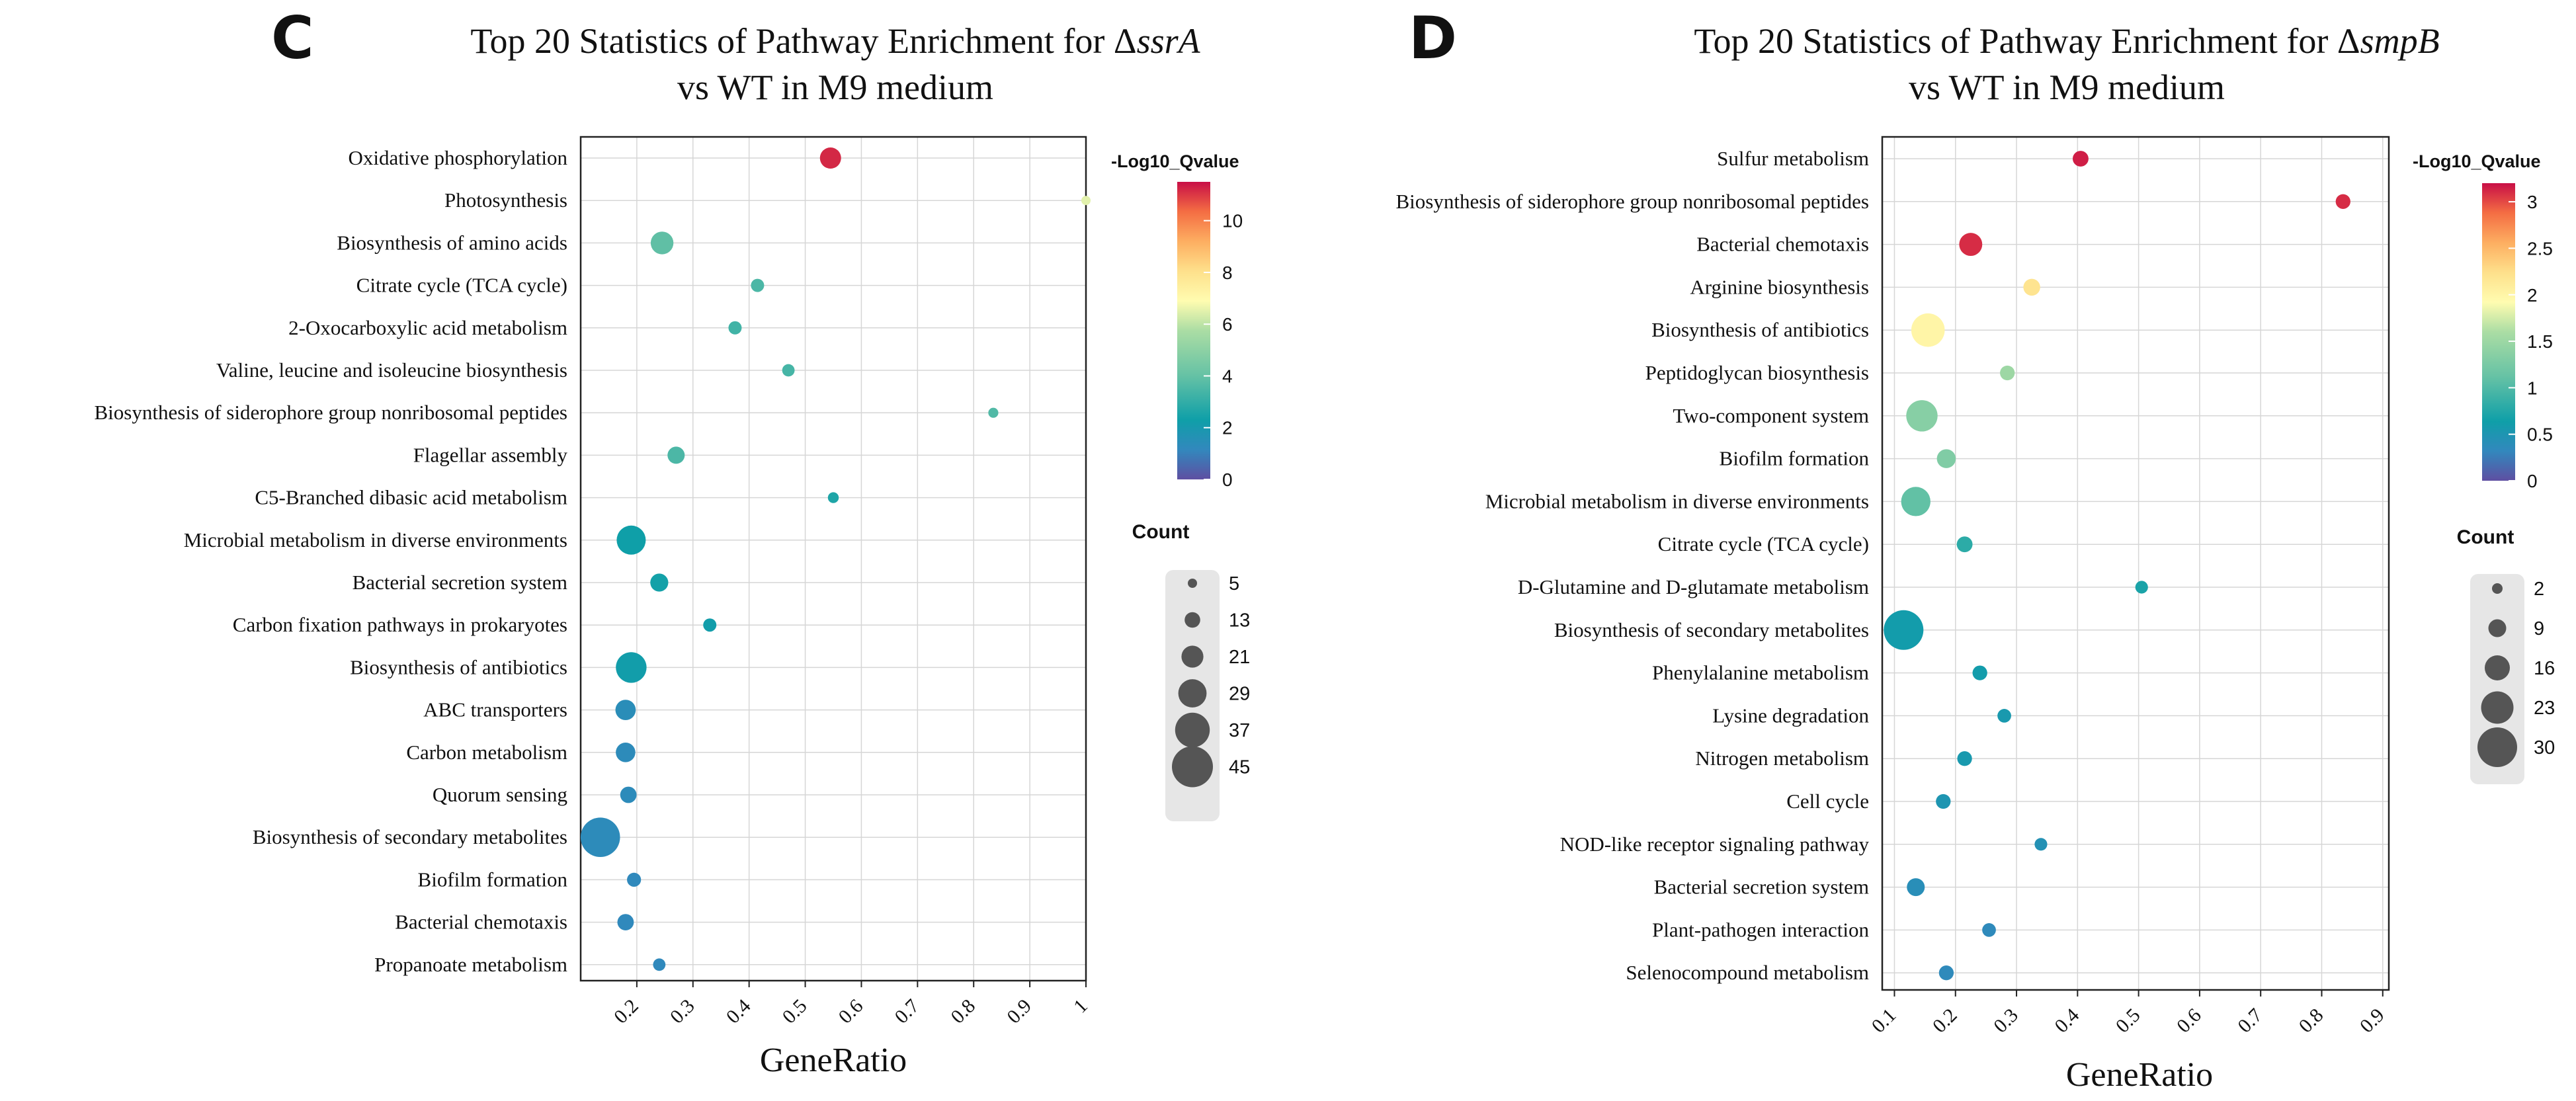 The height and width of the screenshot is (1101, 2576). Describe the element at coordinates (1227, 324) in the screenshot. I see `color-bar-tick-label: 6` at that location.